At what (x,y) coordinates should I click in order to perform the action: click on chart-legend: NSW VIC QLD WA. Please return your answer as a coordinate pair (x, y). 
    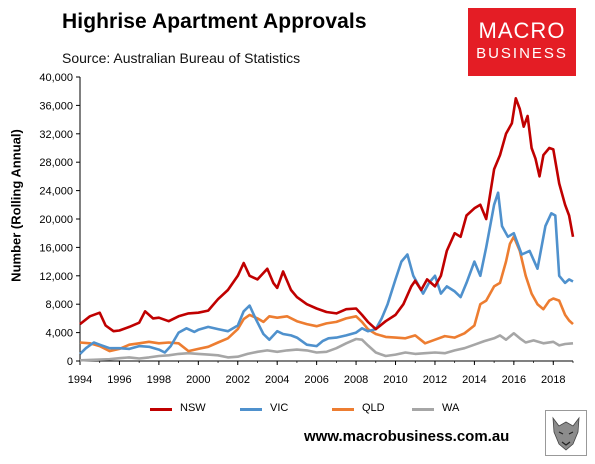
    Looking at the image, I should click on (320, 410).